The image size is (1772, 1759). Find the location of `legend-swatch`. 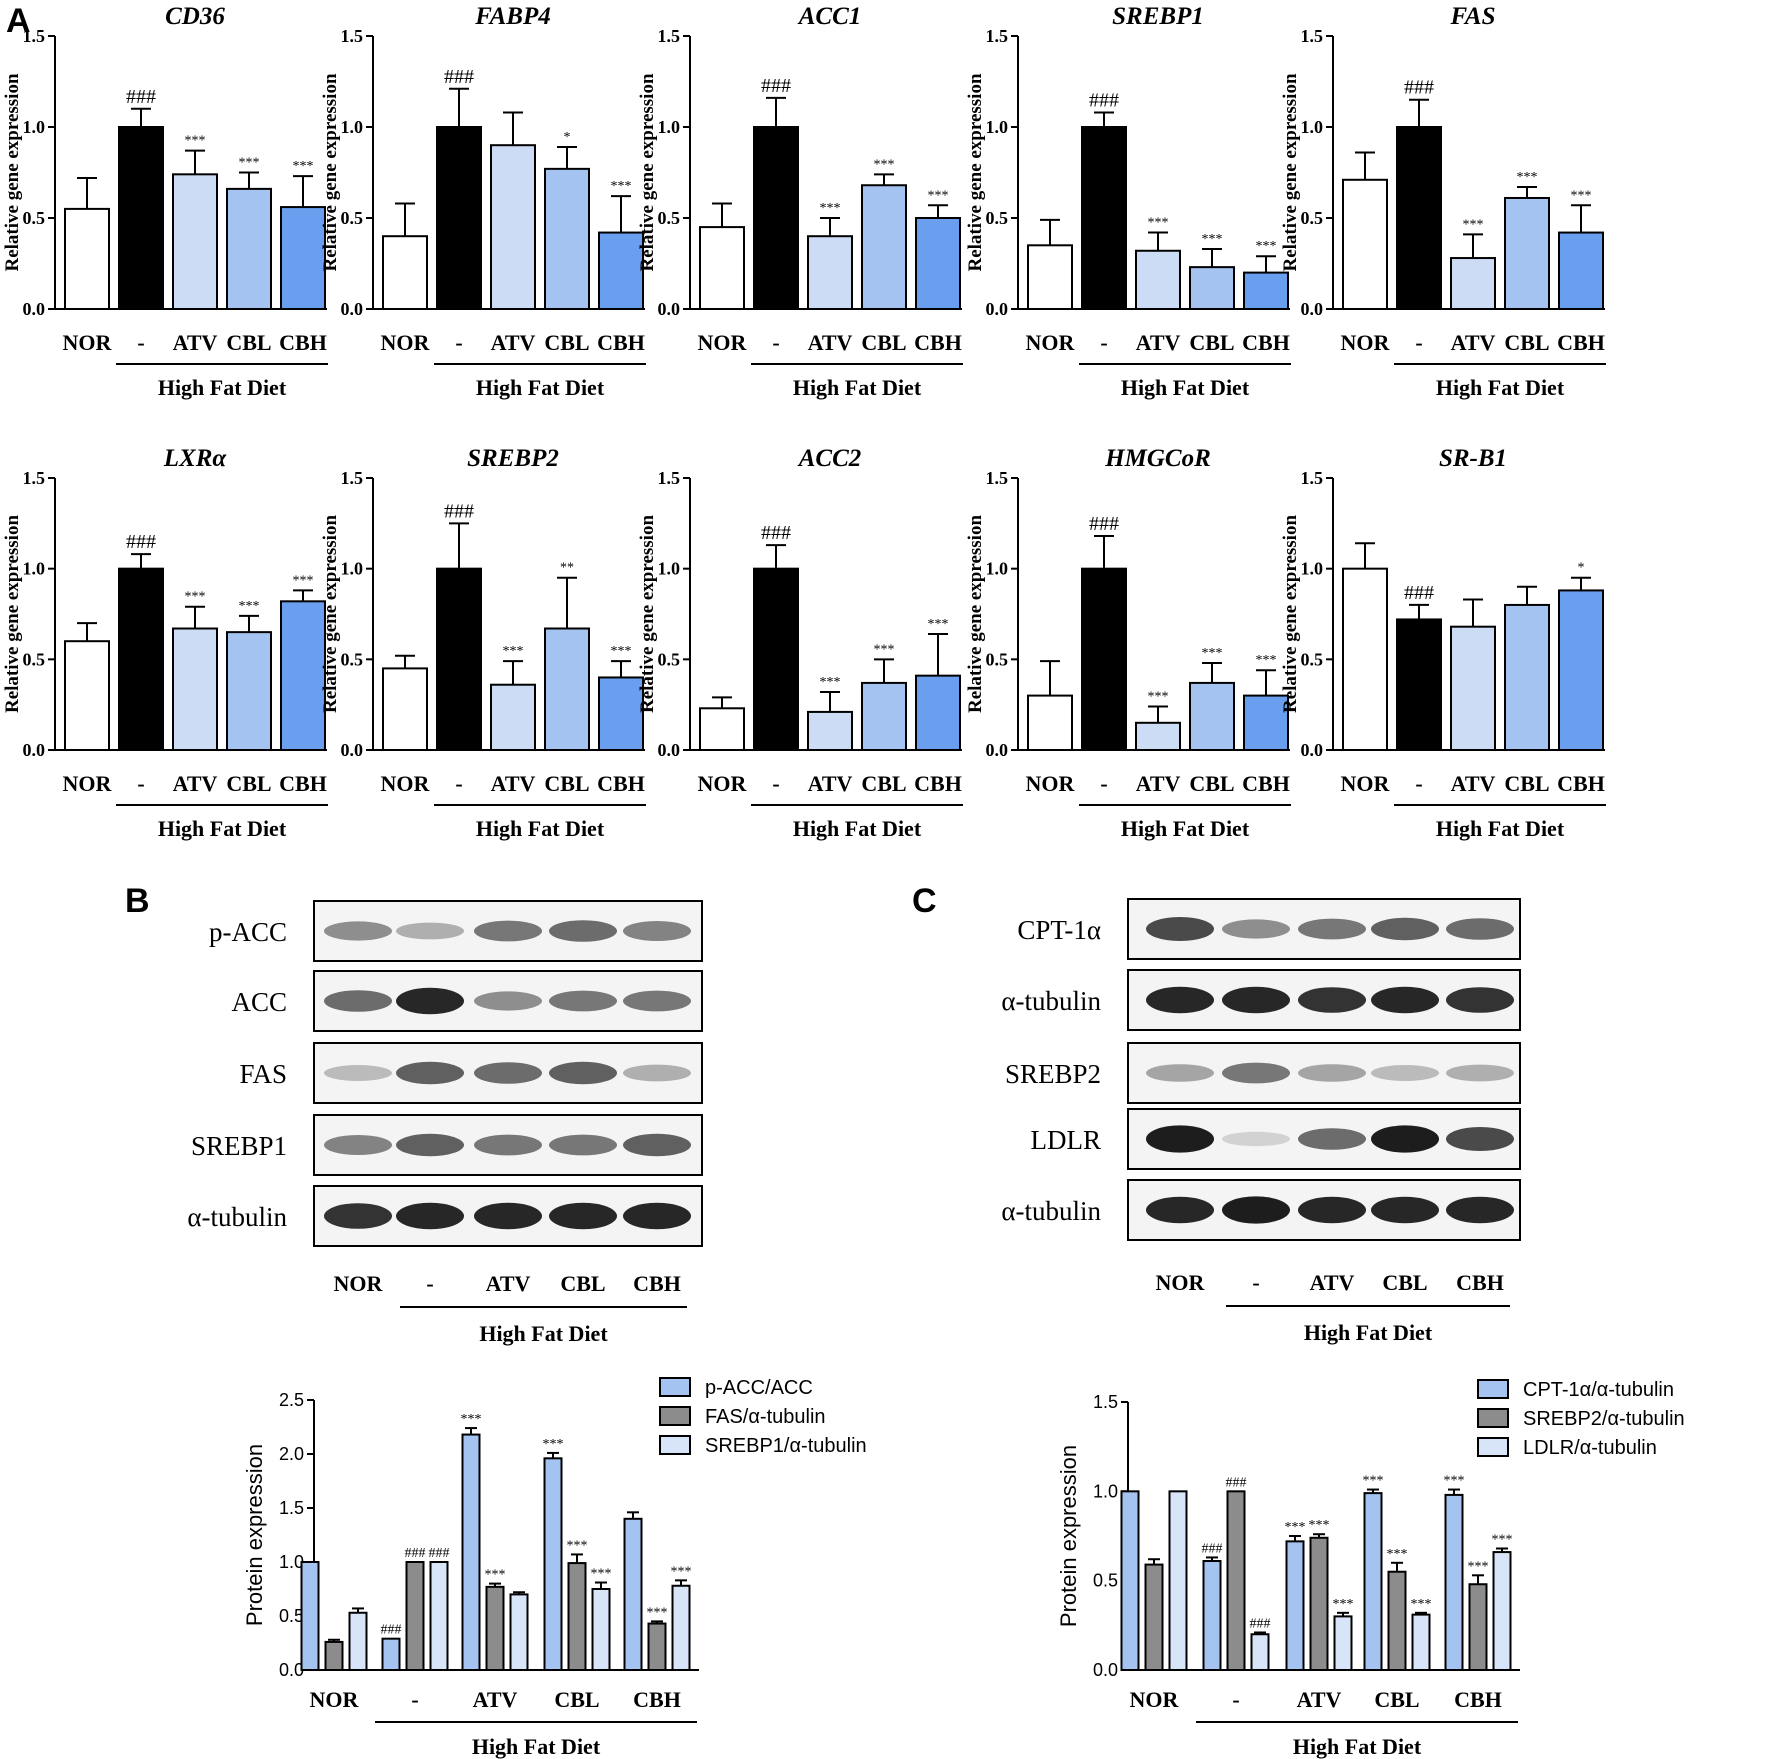

legend-swatch is located at coordinates (675, 1445).